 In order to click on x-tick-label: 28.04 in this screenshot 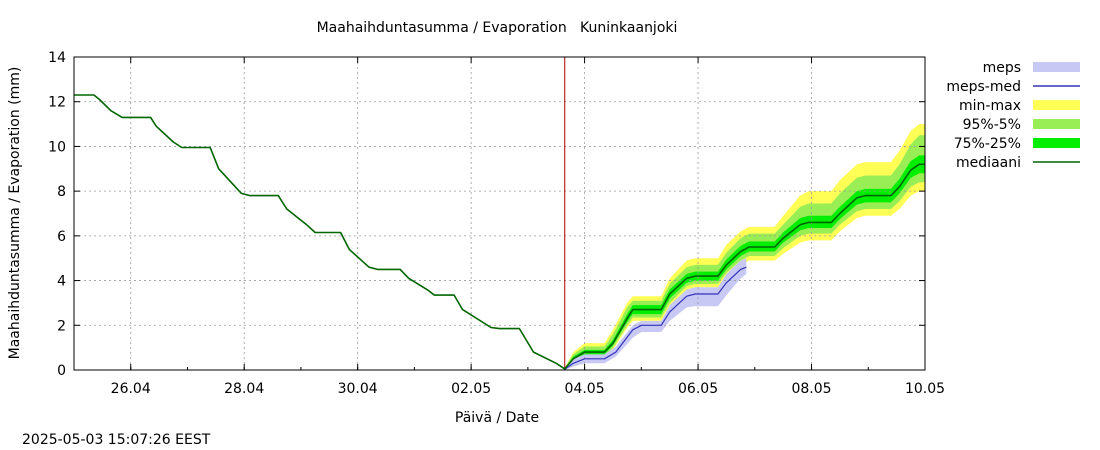, I will do `click(244, 389)`.